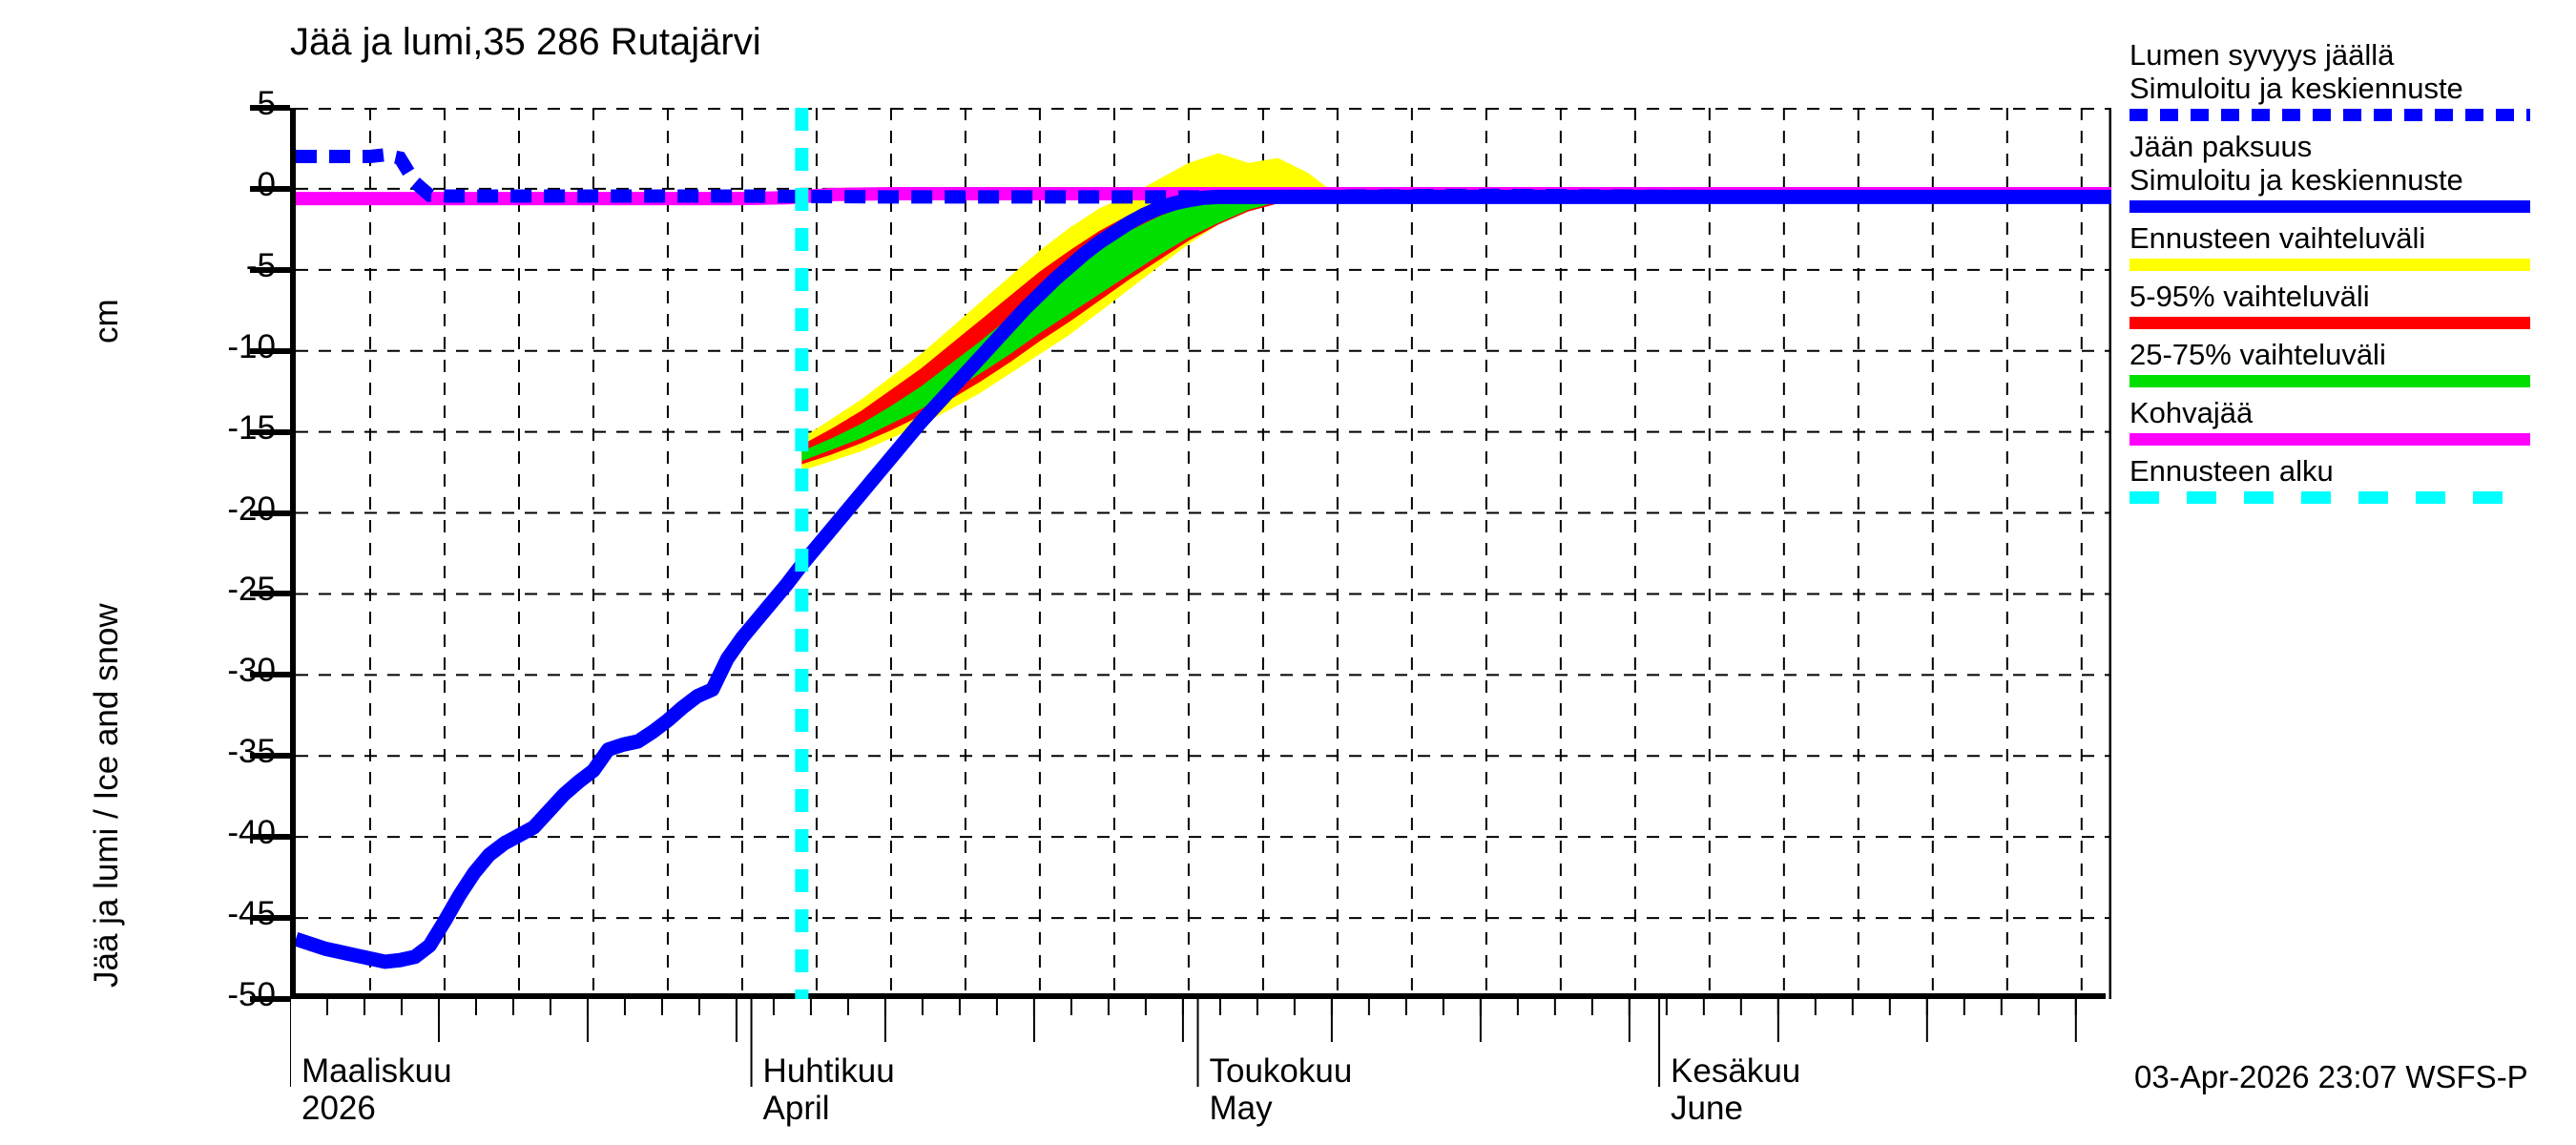 This screenshot has height=1145, width=2576. Describe the element at coordinates (1203, 176) in the screenshot. I see `snow-depth-line` at that location.